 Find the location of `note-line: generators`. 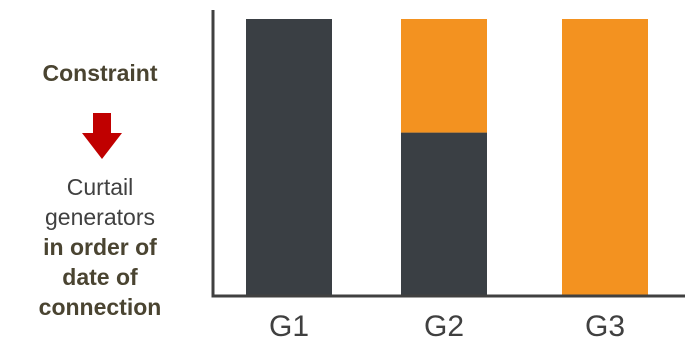

note-line: generators is located at coordinates (100, 217).